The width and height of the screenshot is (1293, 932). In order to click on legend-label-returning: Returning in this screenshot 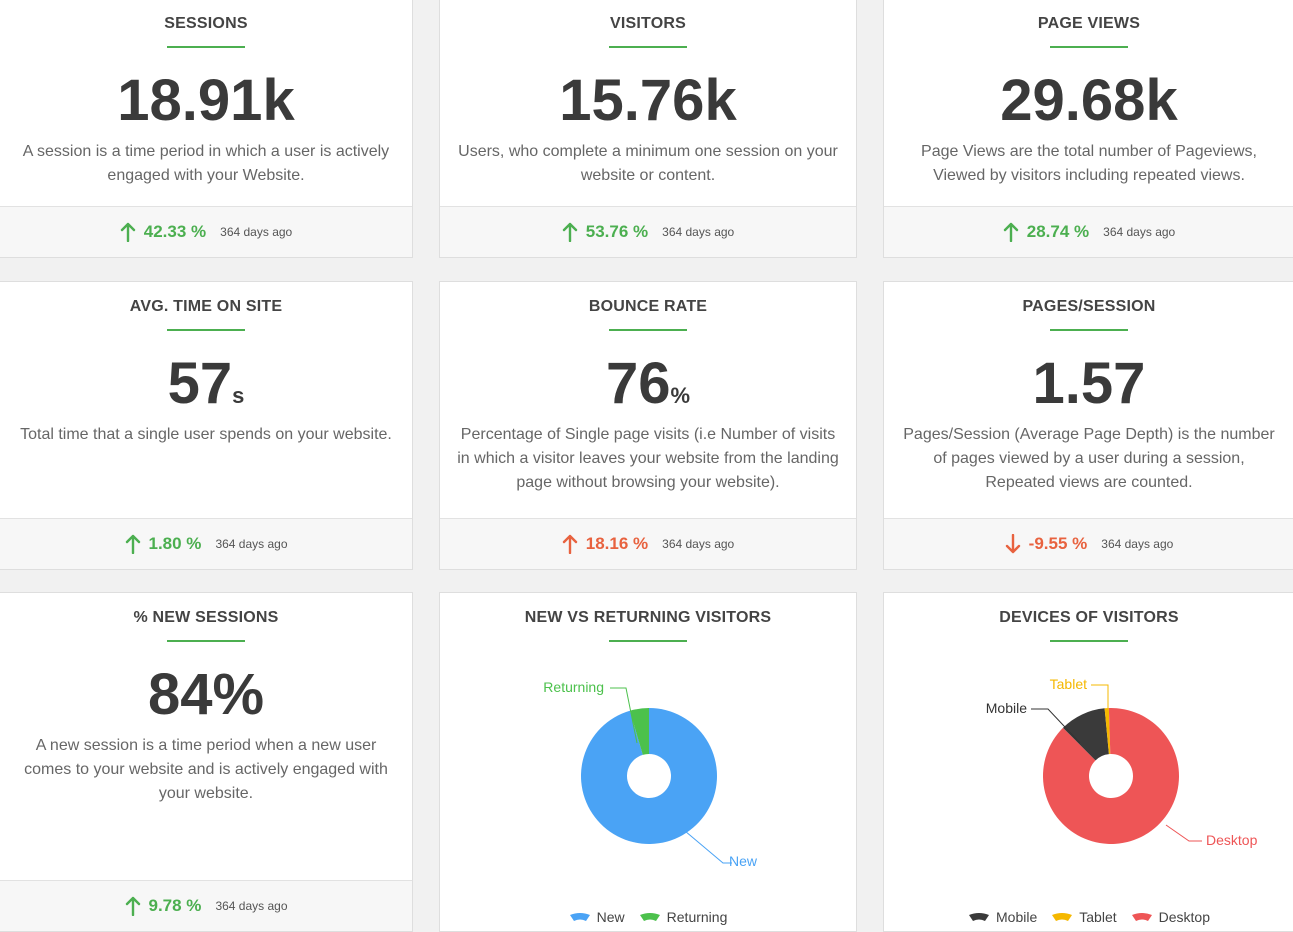, I will do `click(697, 917)`.